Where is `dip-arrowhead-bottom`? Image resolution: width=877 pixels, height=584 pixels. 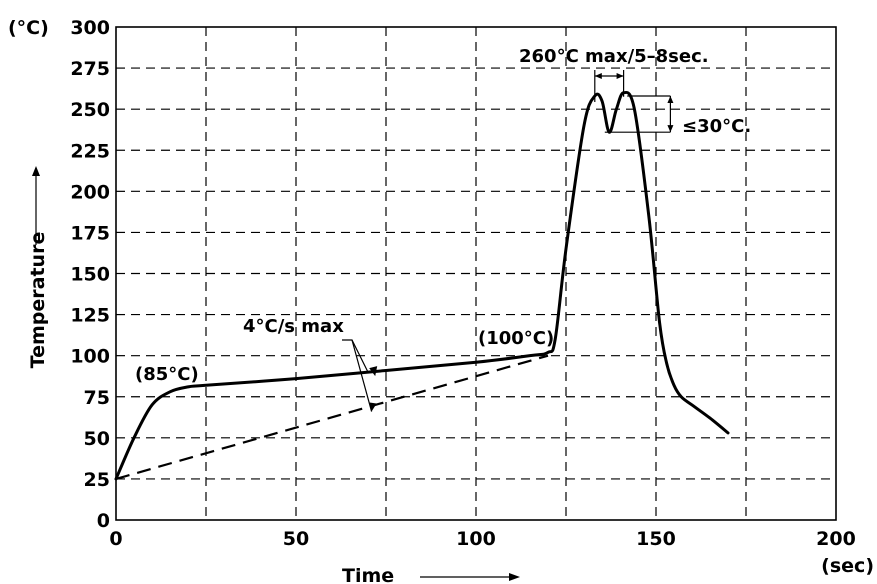
dip-arrowhead-bottom is located at coordinates (670, 128).